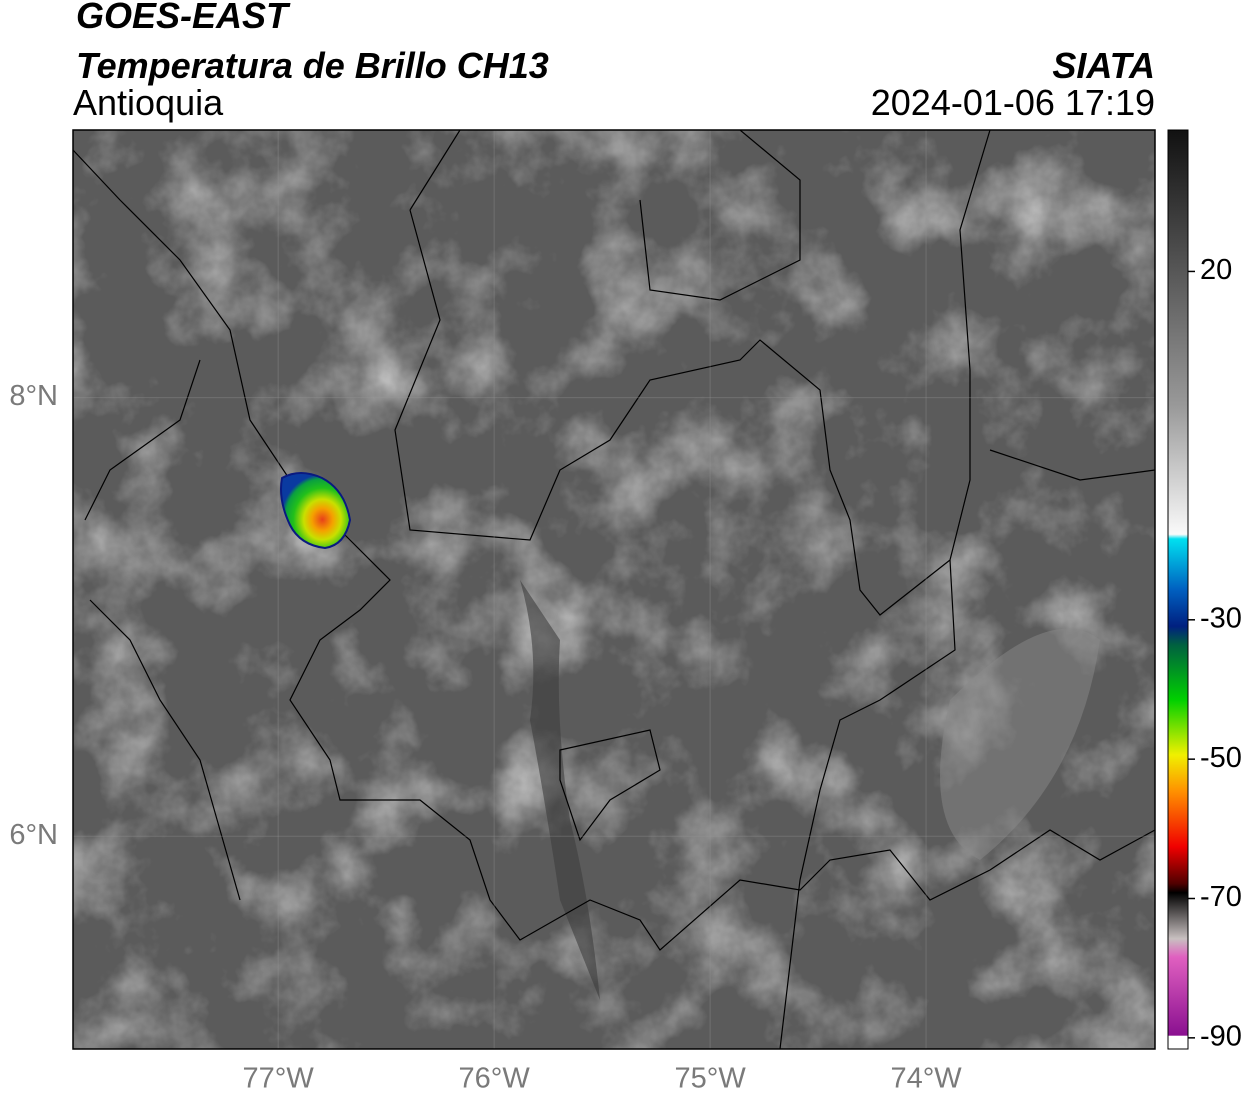  Describe the element at coordinates (926, 1079) in the screenshot. I see `lon-tick-label: 74°W` at that location.